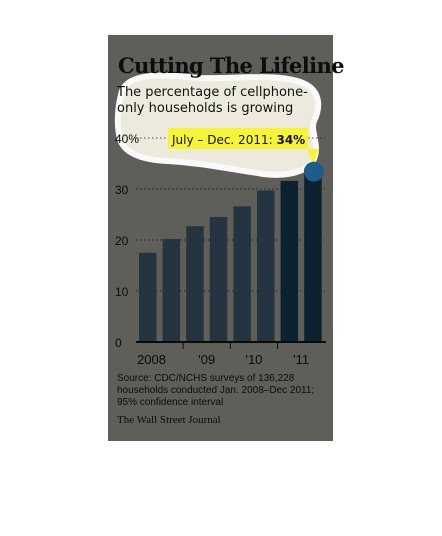 The image size is (442, 536). What do you see at coordinates (122, 190) in the screenshot?
I see `y-tick-label: 30` at bounding box center [122, 190].